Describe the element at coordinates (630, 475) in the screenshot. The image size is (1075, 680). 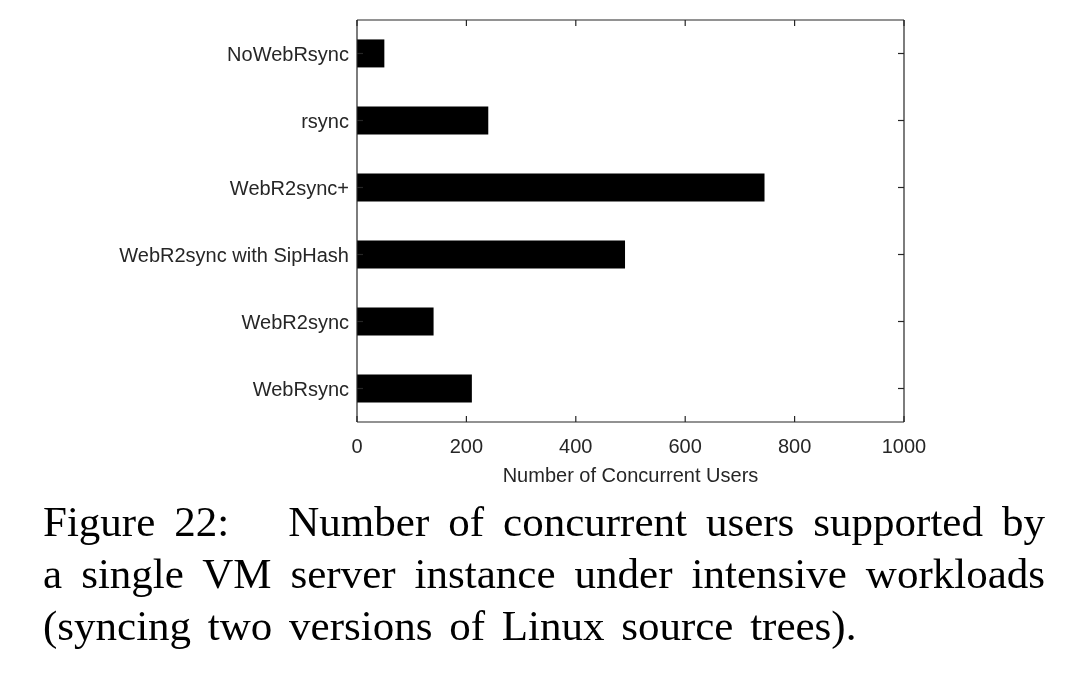
I see `x-axis-title: Number of Concurrent Users` at that location.